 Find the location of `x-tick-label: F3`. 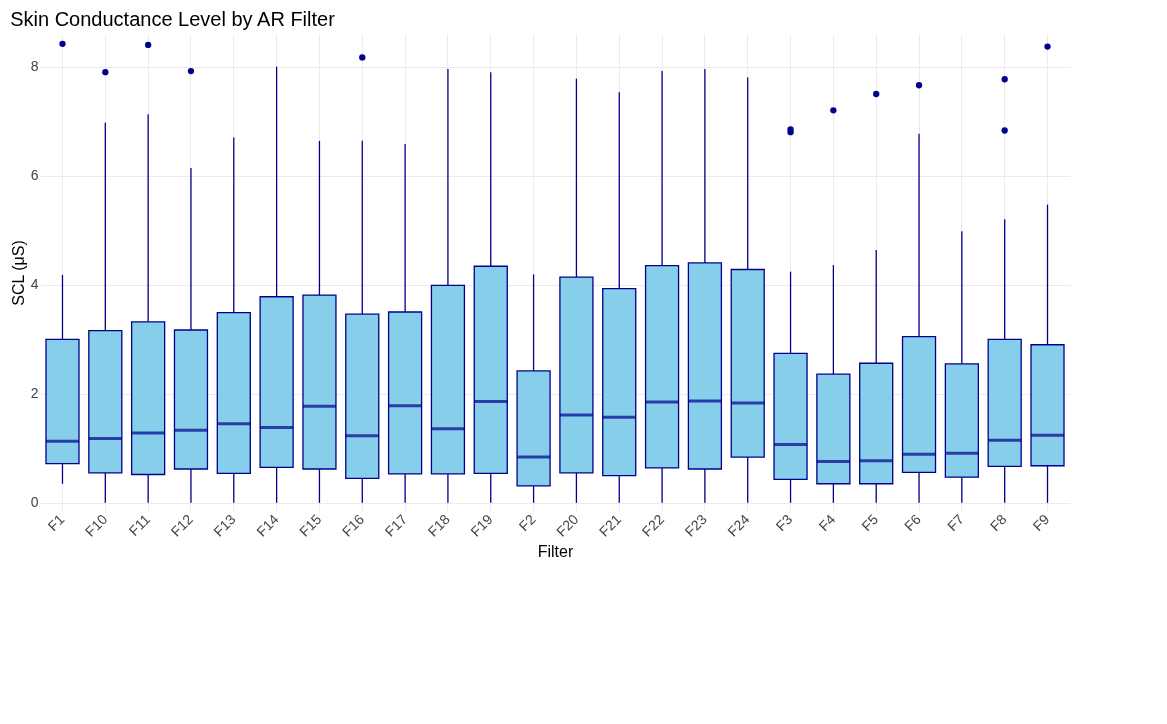

x-tick-label: F3 is located at coordinates (784, 522).